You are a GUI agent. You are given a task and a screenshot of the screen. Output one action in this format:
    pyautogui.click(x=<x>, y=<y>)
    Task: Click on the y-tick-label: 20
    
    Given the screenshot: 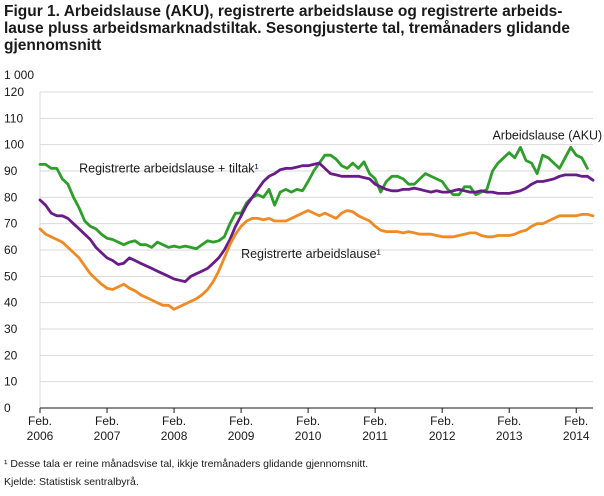 What is the action you would take?
    pyautogui.click(x=11, y=355)
    